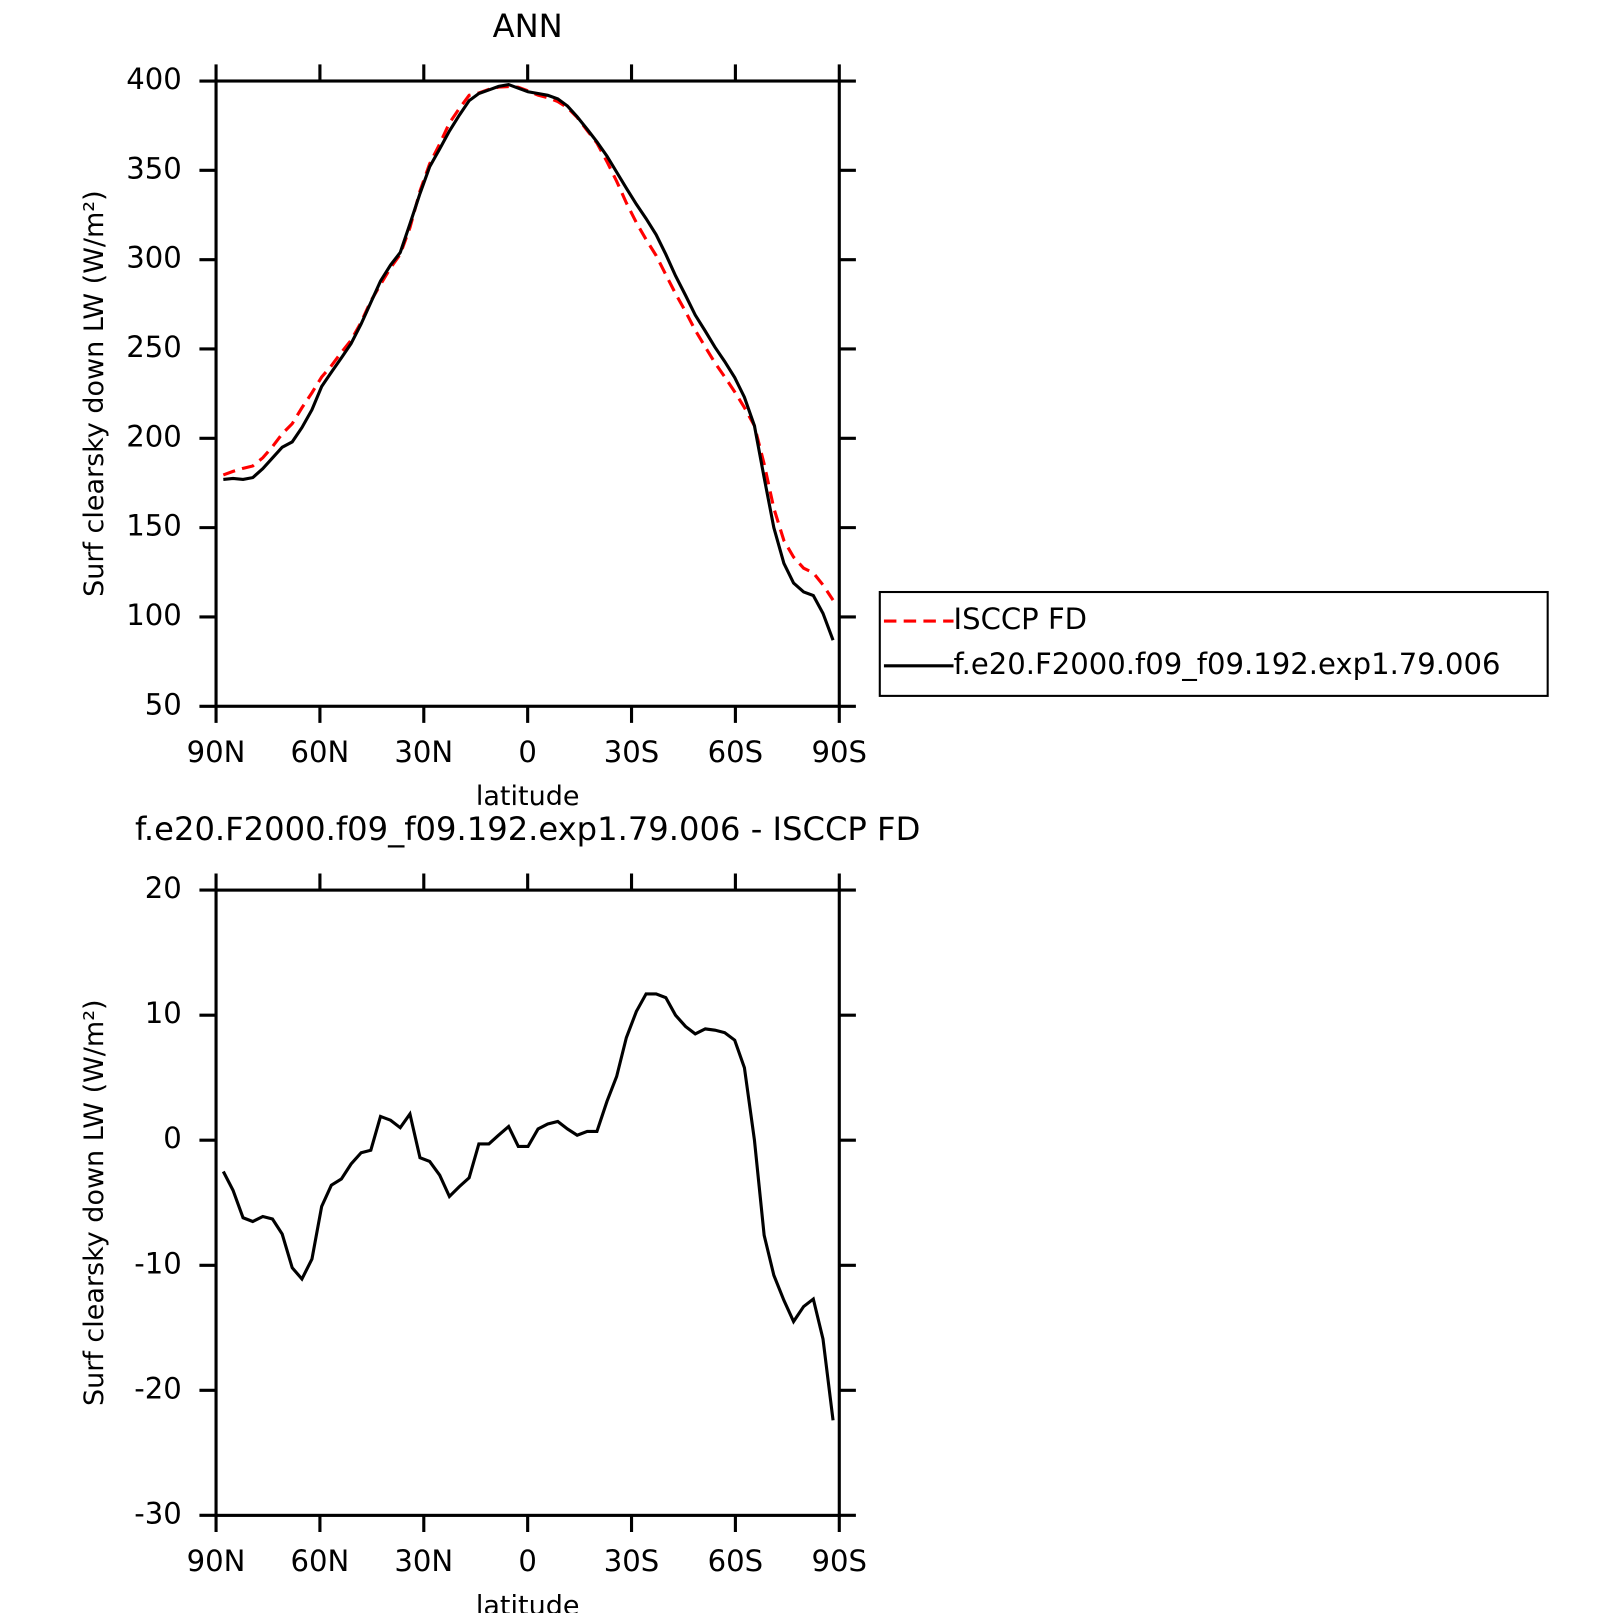  I want to click on y-tick-label: 150, so click(154, 526).